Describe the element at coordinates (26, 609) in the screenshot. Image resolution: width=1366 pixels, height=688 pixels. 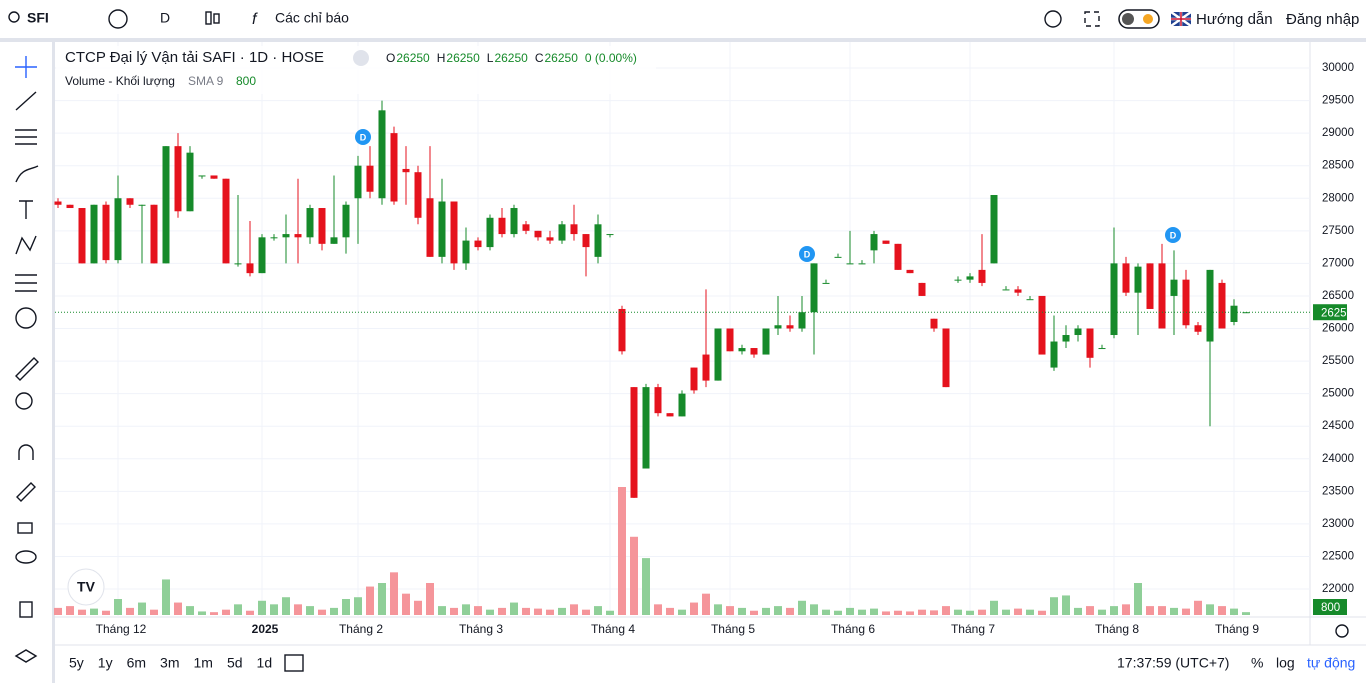
I see `trash-tool` at that location.